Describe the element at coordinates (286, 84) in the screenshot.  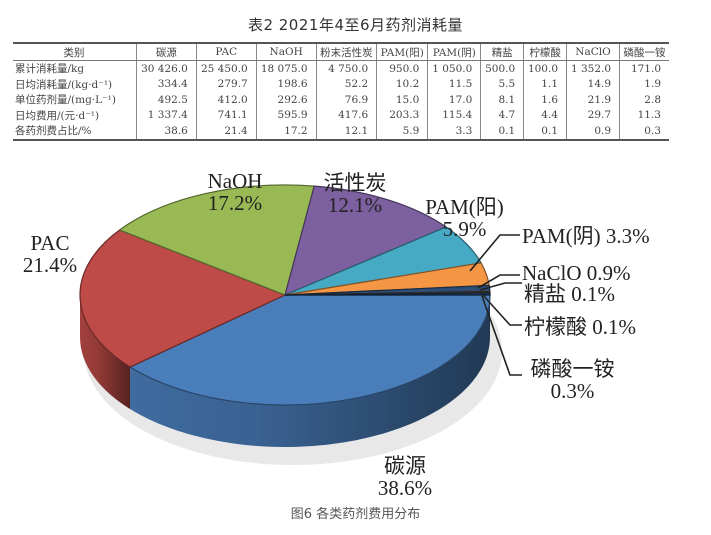
I see `table-cell: 198.6` at that location.